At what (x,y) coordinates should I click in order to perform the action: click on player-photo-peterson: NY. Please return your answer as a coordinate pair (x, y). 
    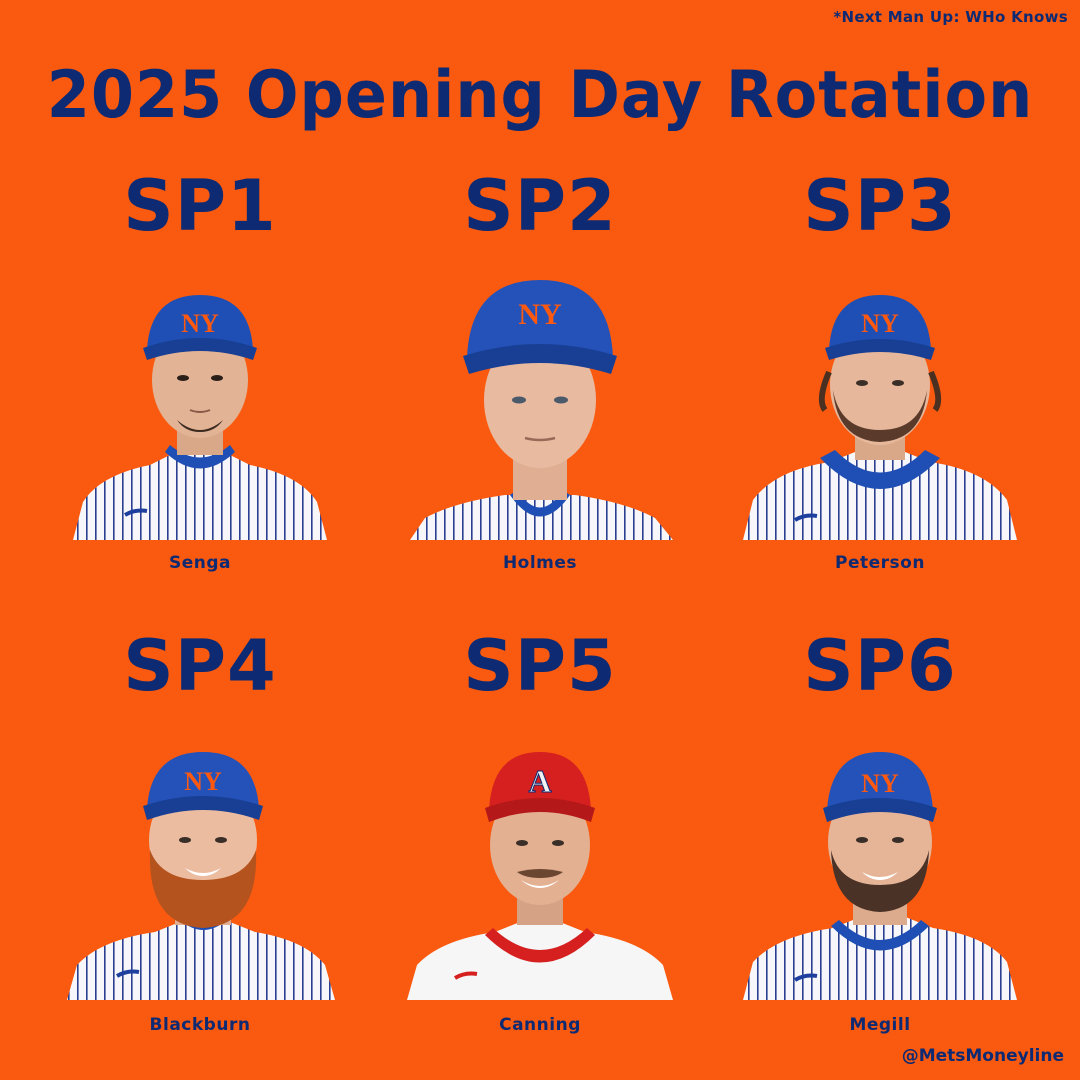
    Looking at the image, I should click on (880, 417).